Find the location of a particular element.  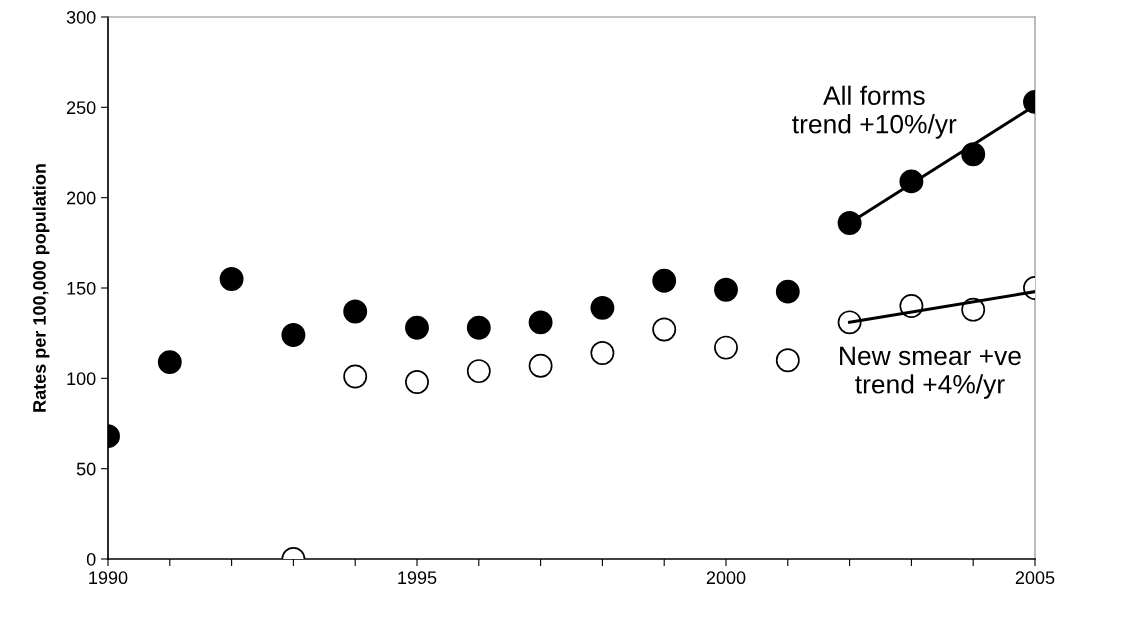

y-tick-label: 200 is located at coordinates (81, 198).